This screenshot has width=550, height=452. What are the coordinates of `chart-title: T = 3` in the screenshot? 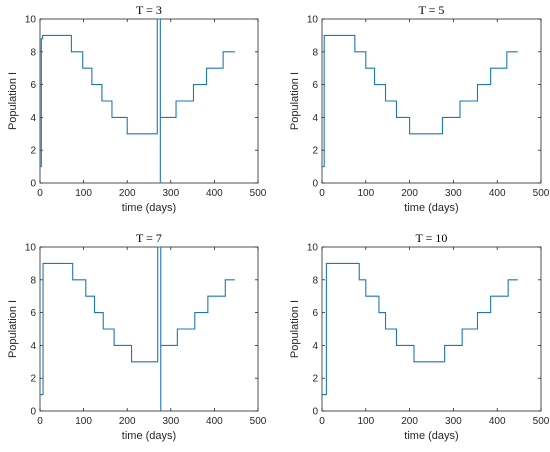 It's located at (149, 10).